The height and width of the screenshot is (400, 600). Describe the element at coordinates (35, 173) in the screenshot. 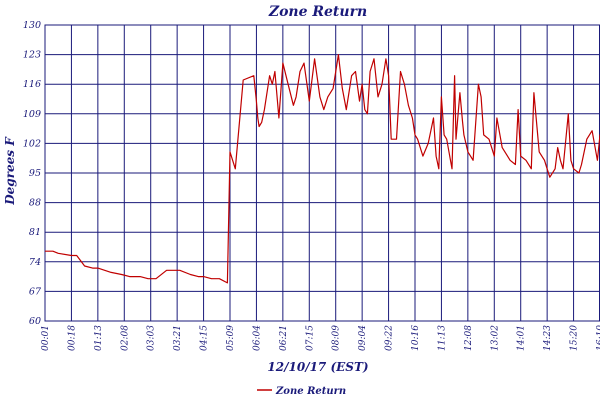

I see `y-tick-label: 95` at that location.